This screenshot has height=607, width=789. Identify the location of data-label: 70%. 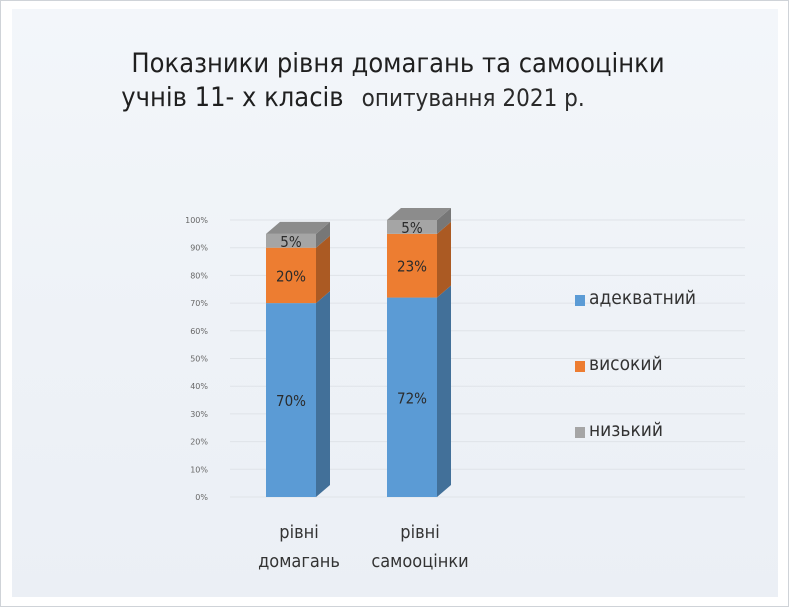
(291, 401).